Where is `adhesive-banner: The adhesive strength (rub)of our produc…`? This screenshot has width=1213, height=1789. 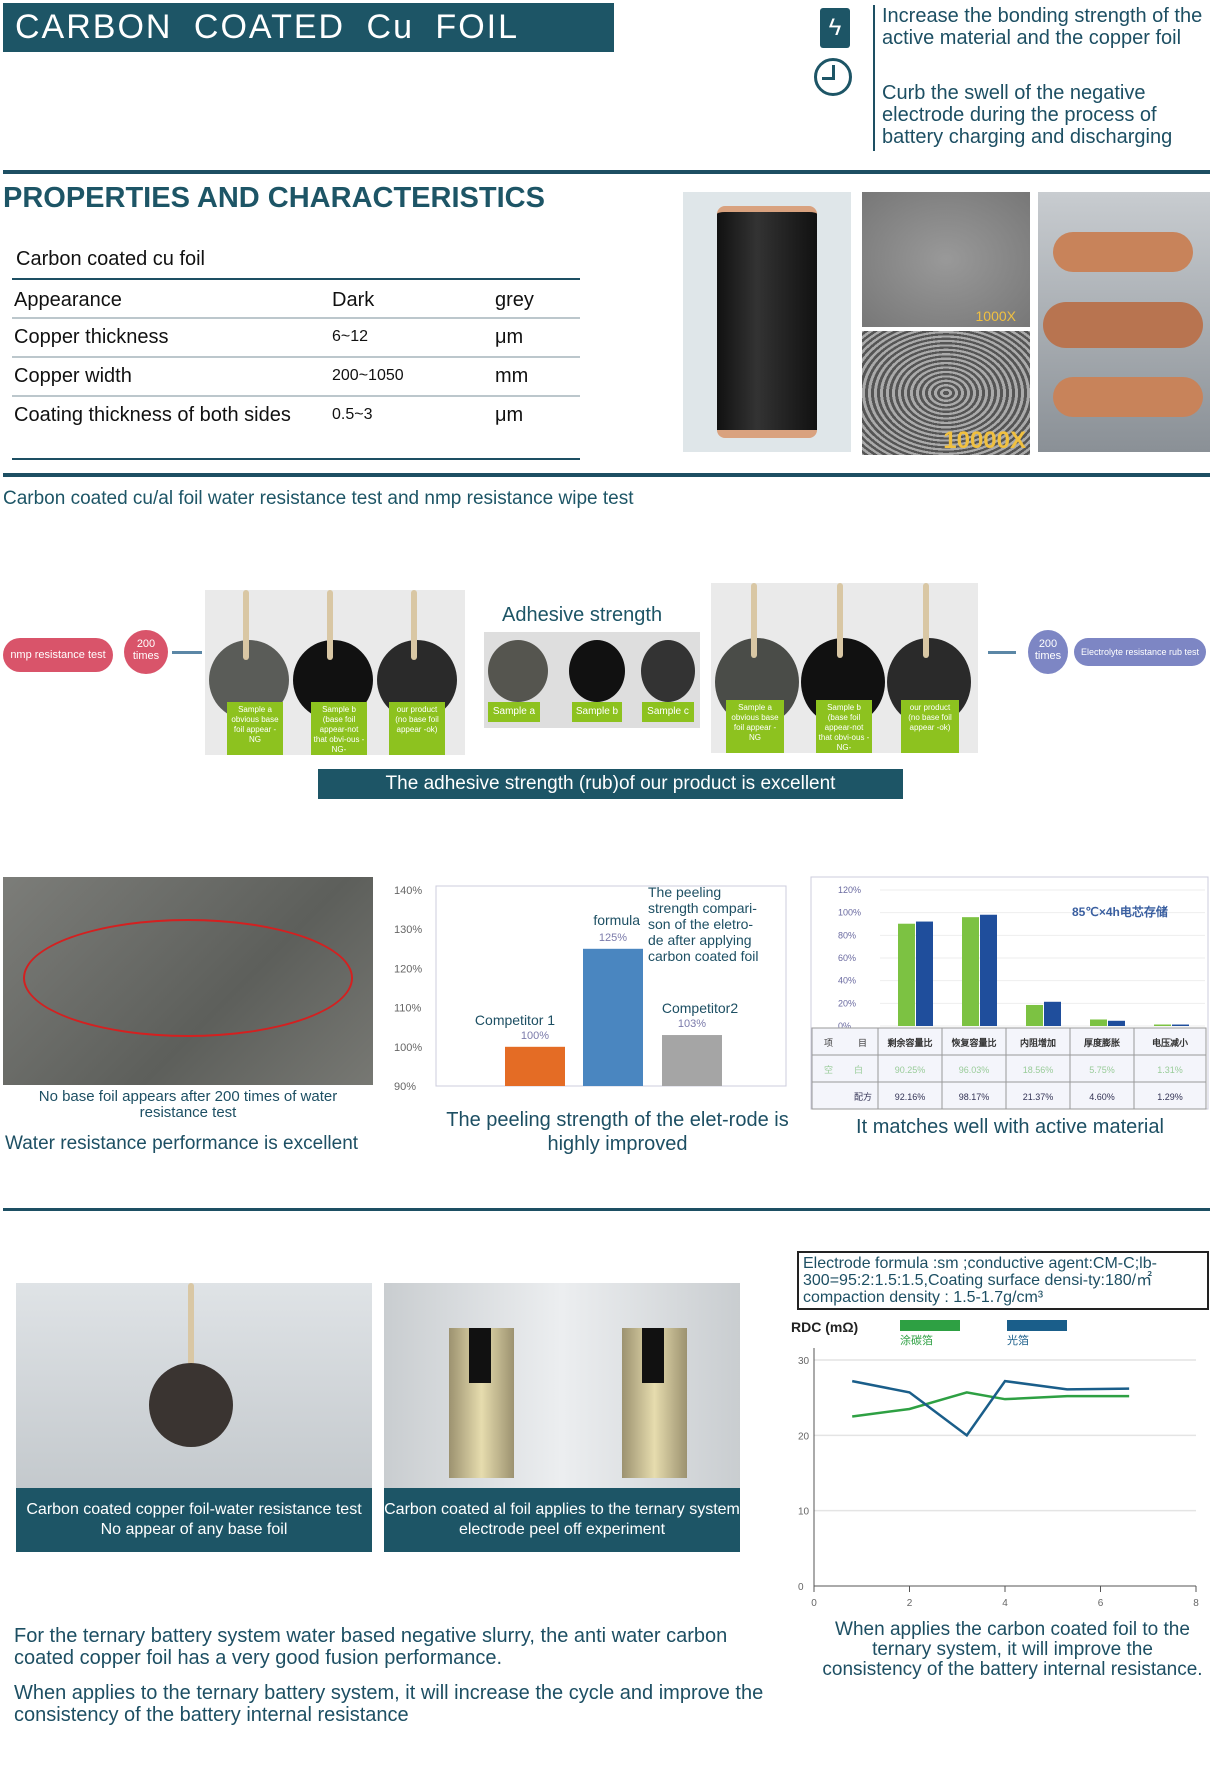 adhesive-banner: The adhesive strength (rub)of our produc… is located at coordinates (610, 784).